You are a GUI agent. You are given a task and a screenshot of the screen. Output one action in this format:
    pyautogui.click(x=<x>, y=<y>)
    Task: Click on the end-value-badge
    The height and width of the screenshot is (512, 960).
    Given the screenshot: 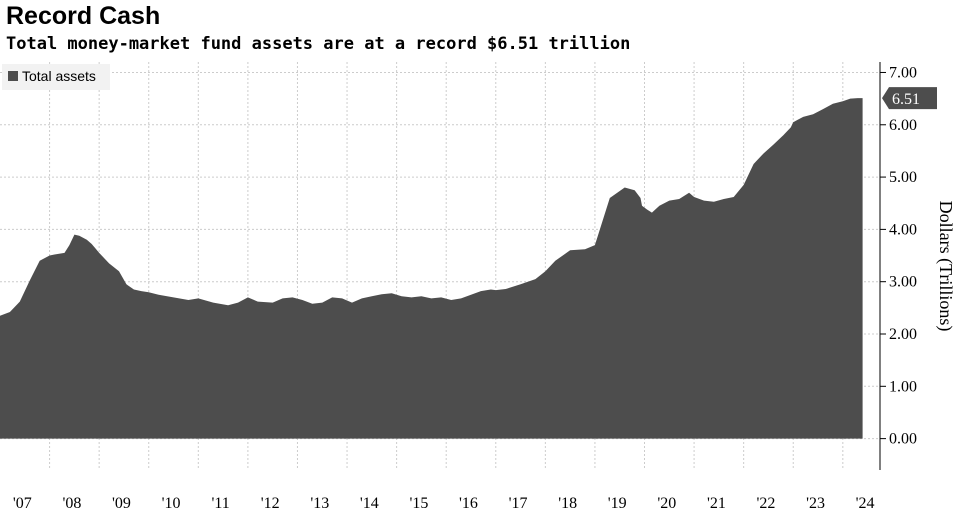 What is the action you would take?
    pyautogui.click(x=909, y=98)
    